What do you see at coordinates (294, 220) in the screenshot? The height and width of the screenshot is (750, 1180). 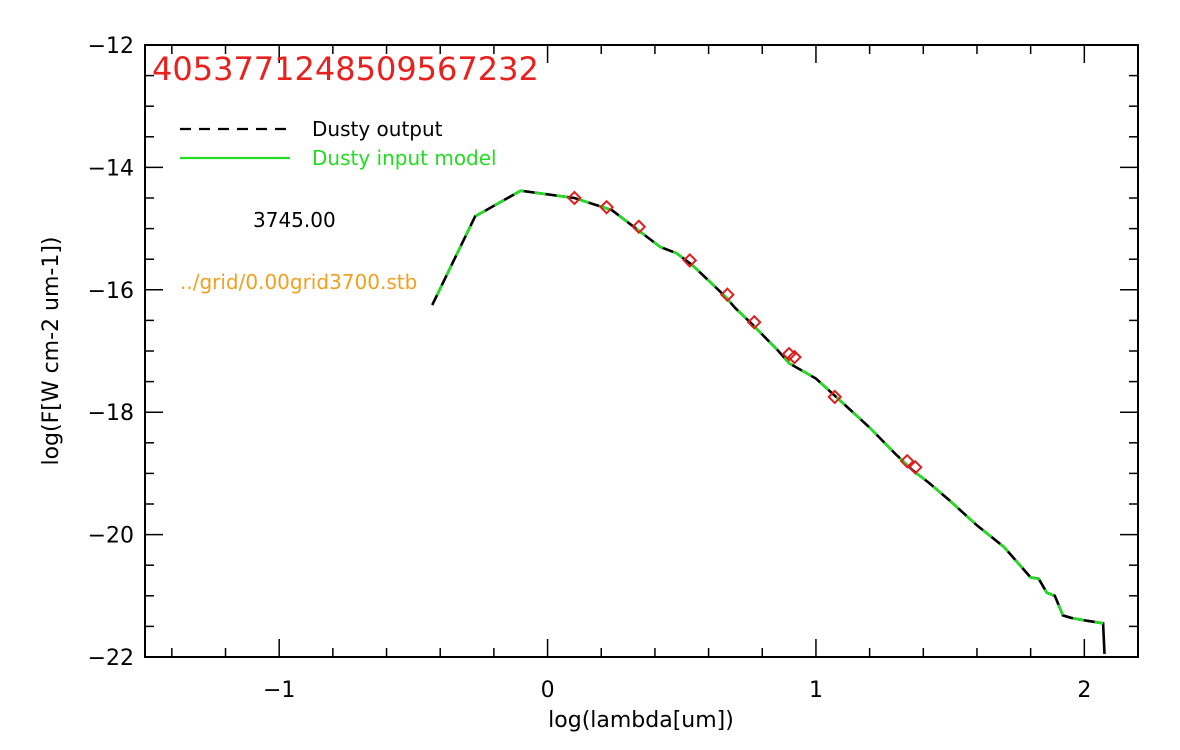 I see `temperature-label: 3745.00` at bounding box center [294, 220].